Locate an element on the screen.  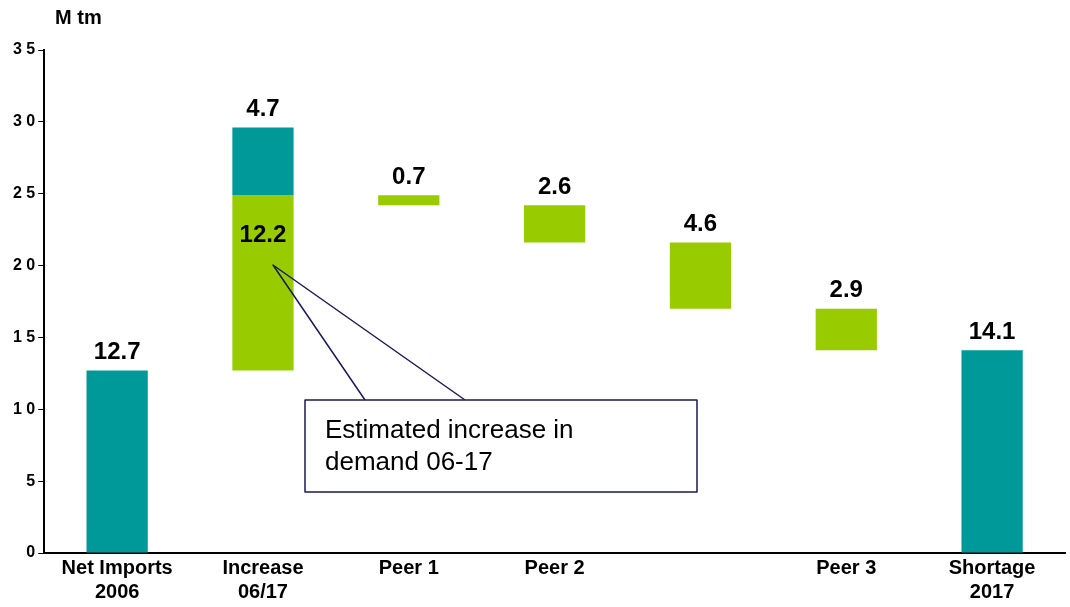
x-tick-label: Increase 06/17 is located at coordinates (263, 578).